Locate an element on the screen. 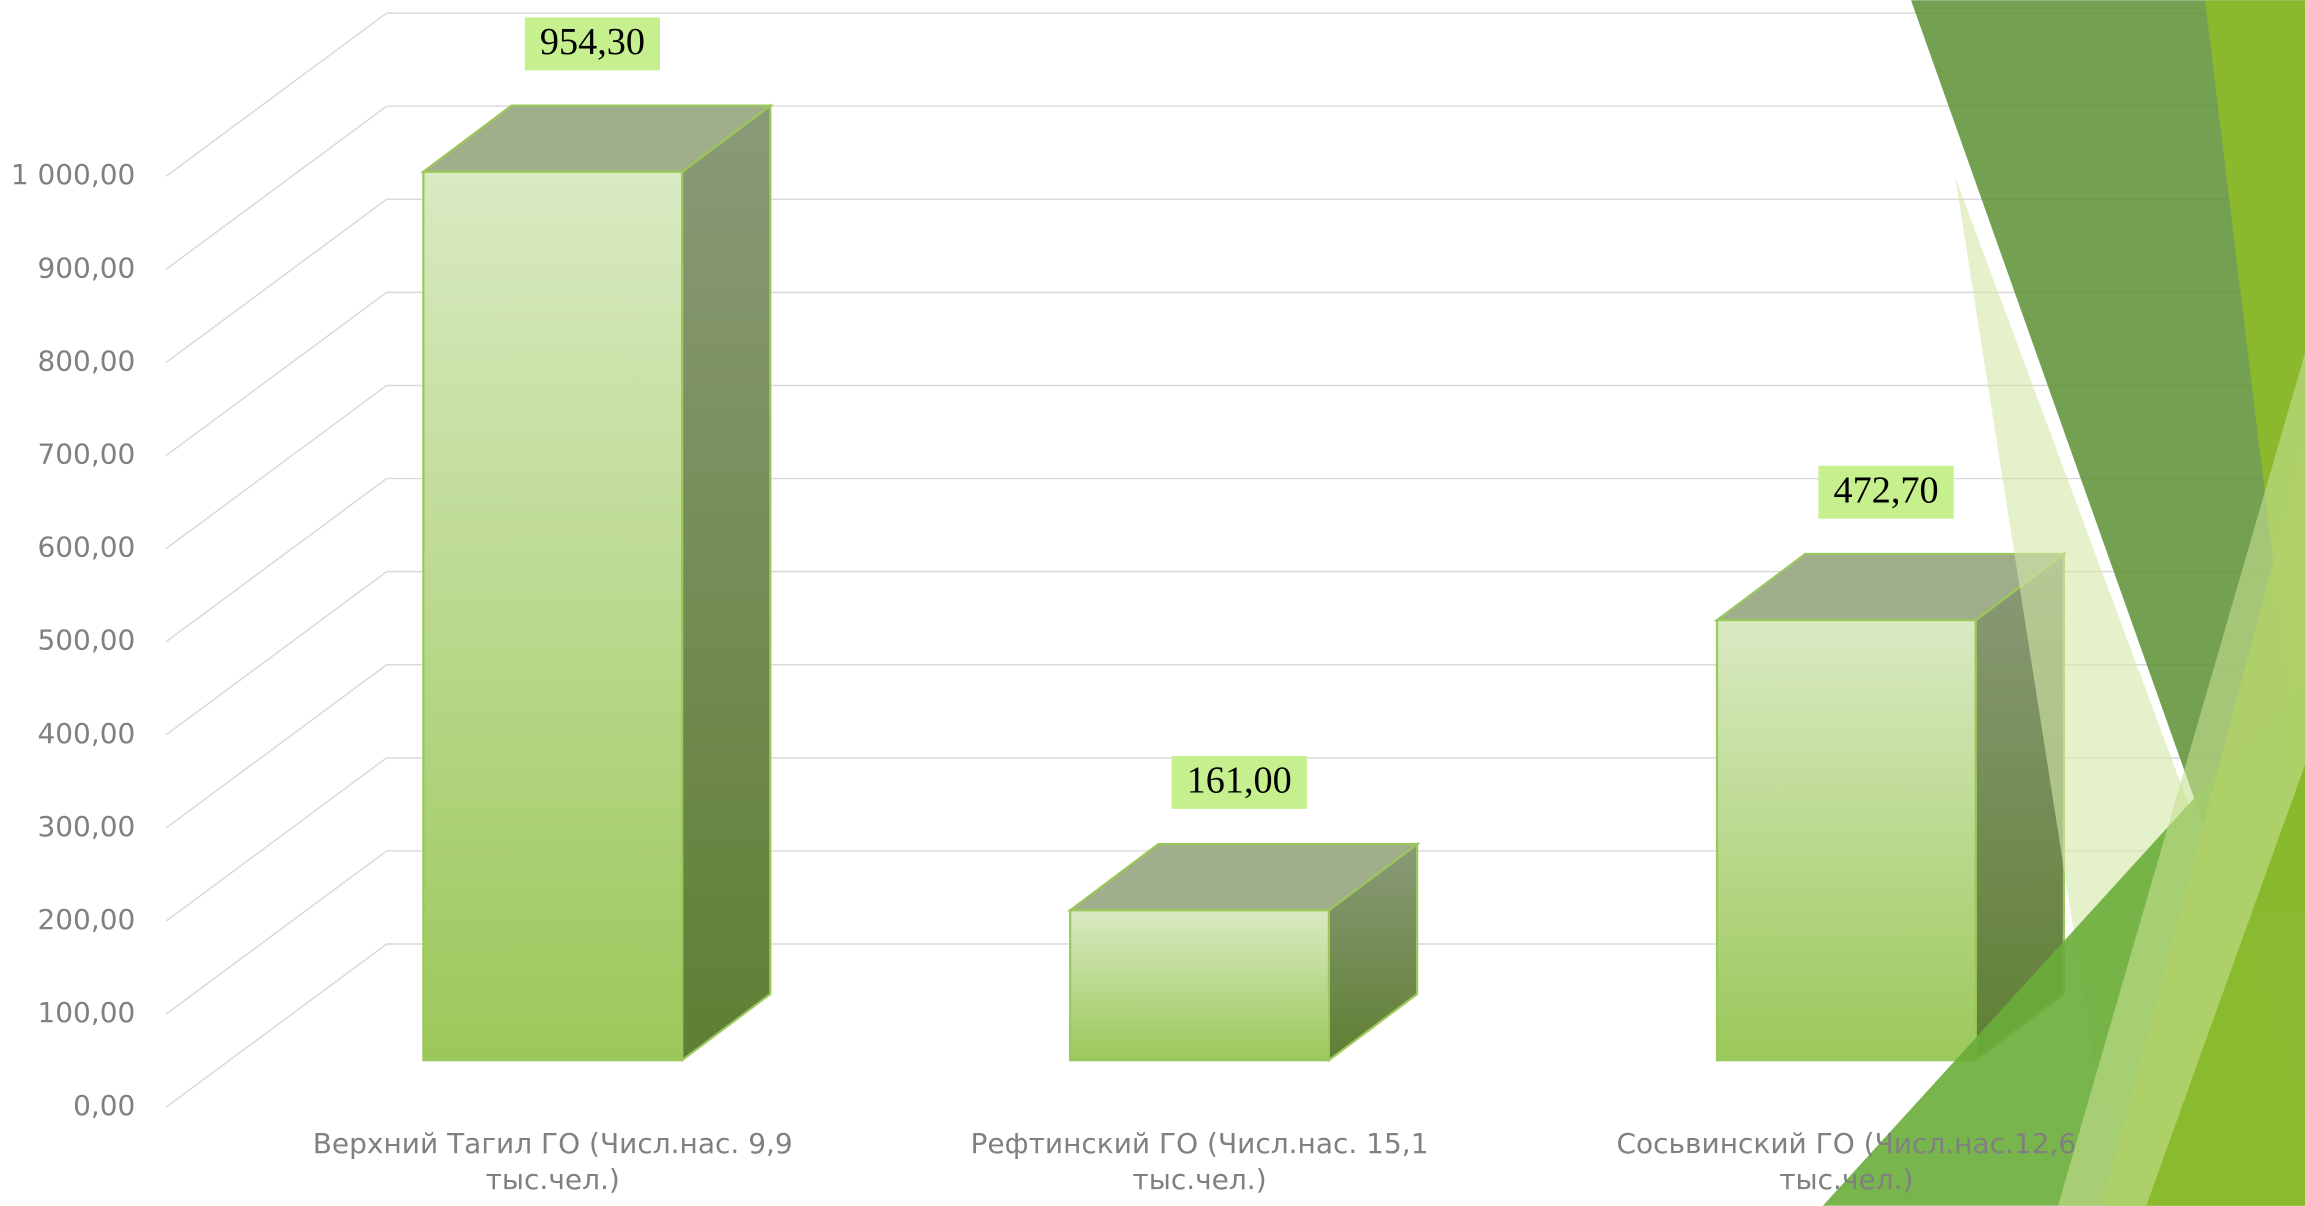 This screenshot has height=1206, width=2305. bar-side is located at coordinates (726, 583).